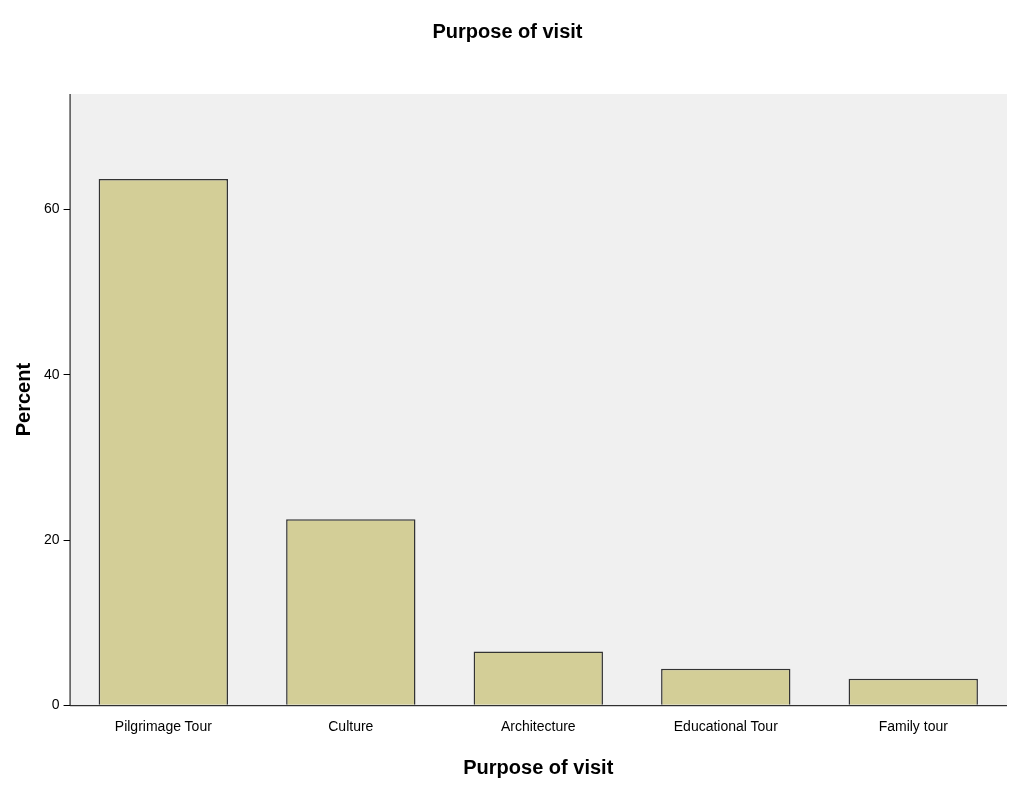 The height and width of the screenshot is (790, 1009). What do you see at coordinates (22, 399) in the screenshot?
I see `y-axis-title: Percent` at bounding box center [22, 399].